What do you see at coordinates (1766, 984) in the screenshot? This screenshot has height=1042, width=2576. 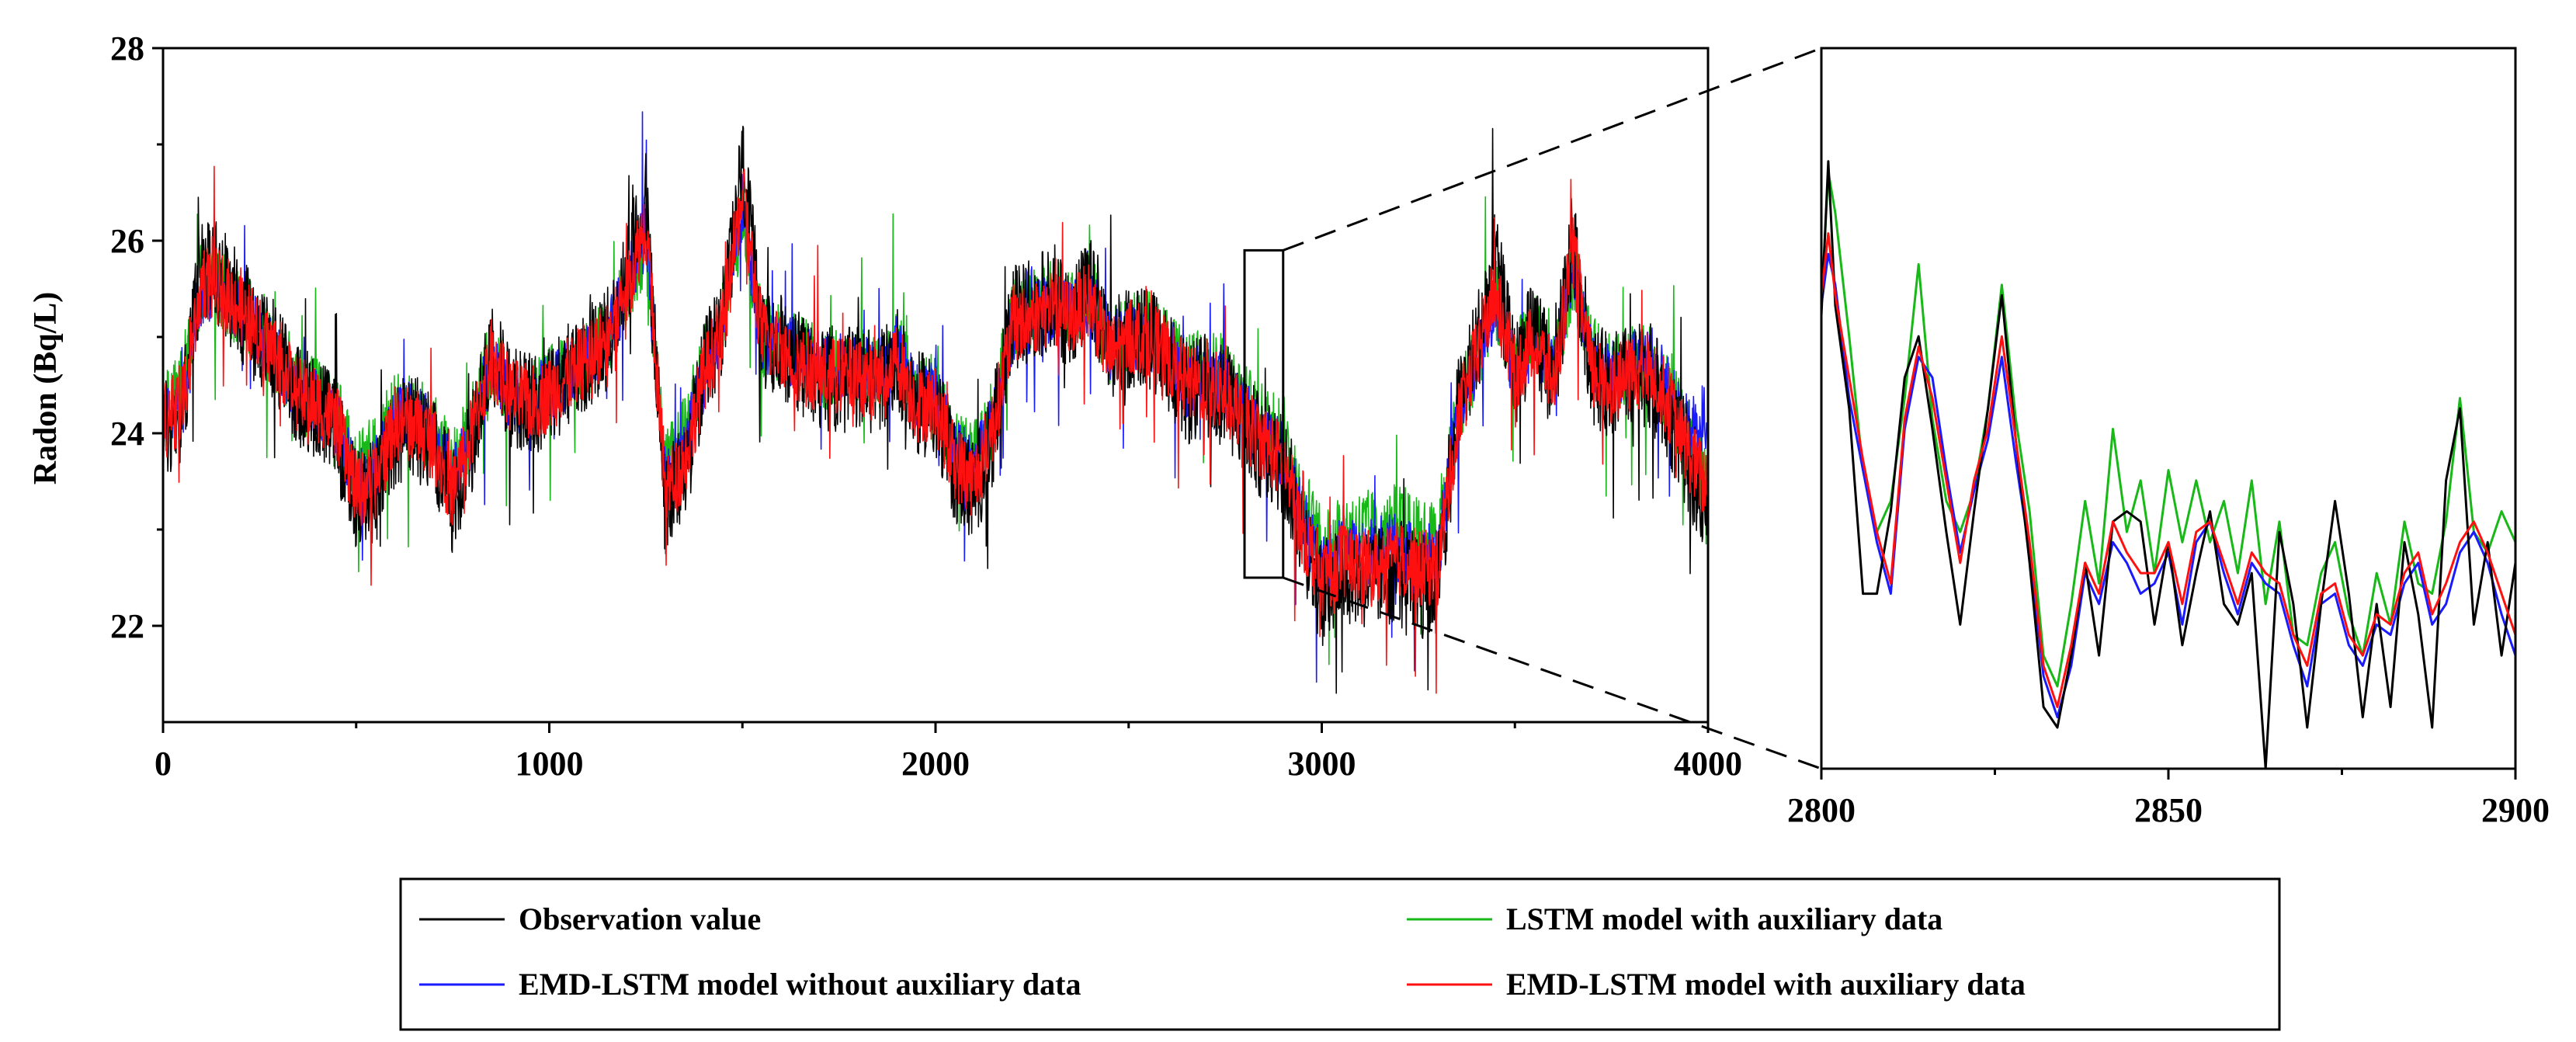 I see `legend-label-emd-aux: EMD-LSTM model with auxiliary data` at bounding box center [1766, 984].